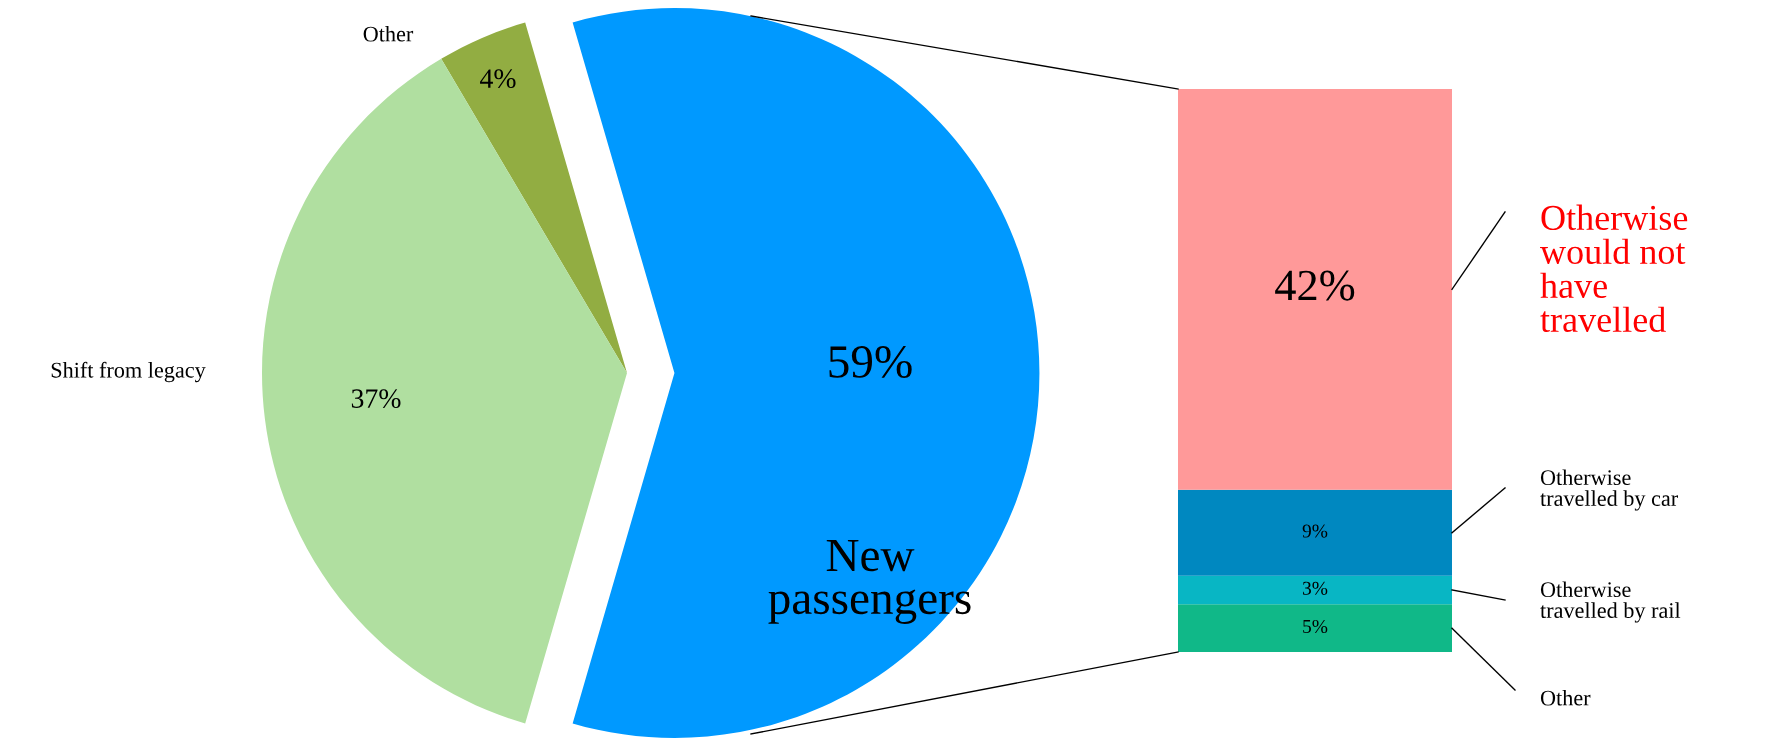 This screenshot has width=1771, height=741. What do you see at coordinates (1565, 697) in the screenshot?
I see `text: Other` at bounding box center [1565, 697].